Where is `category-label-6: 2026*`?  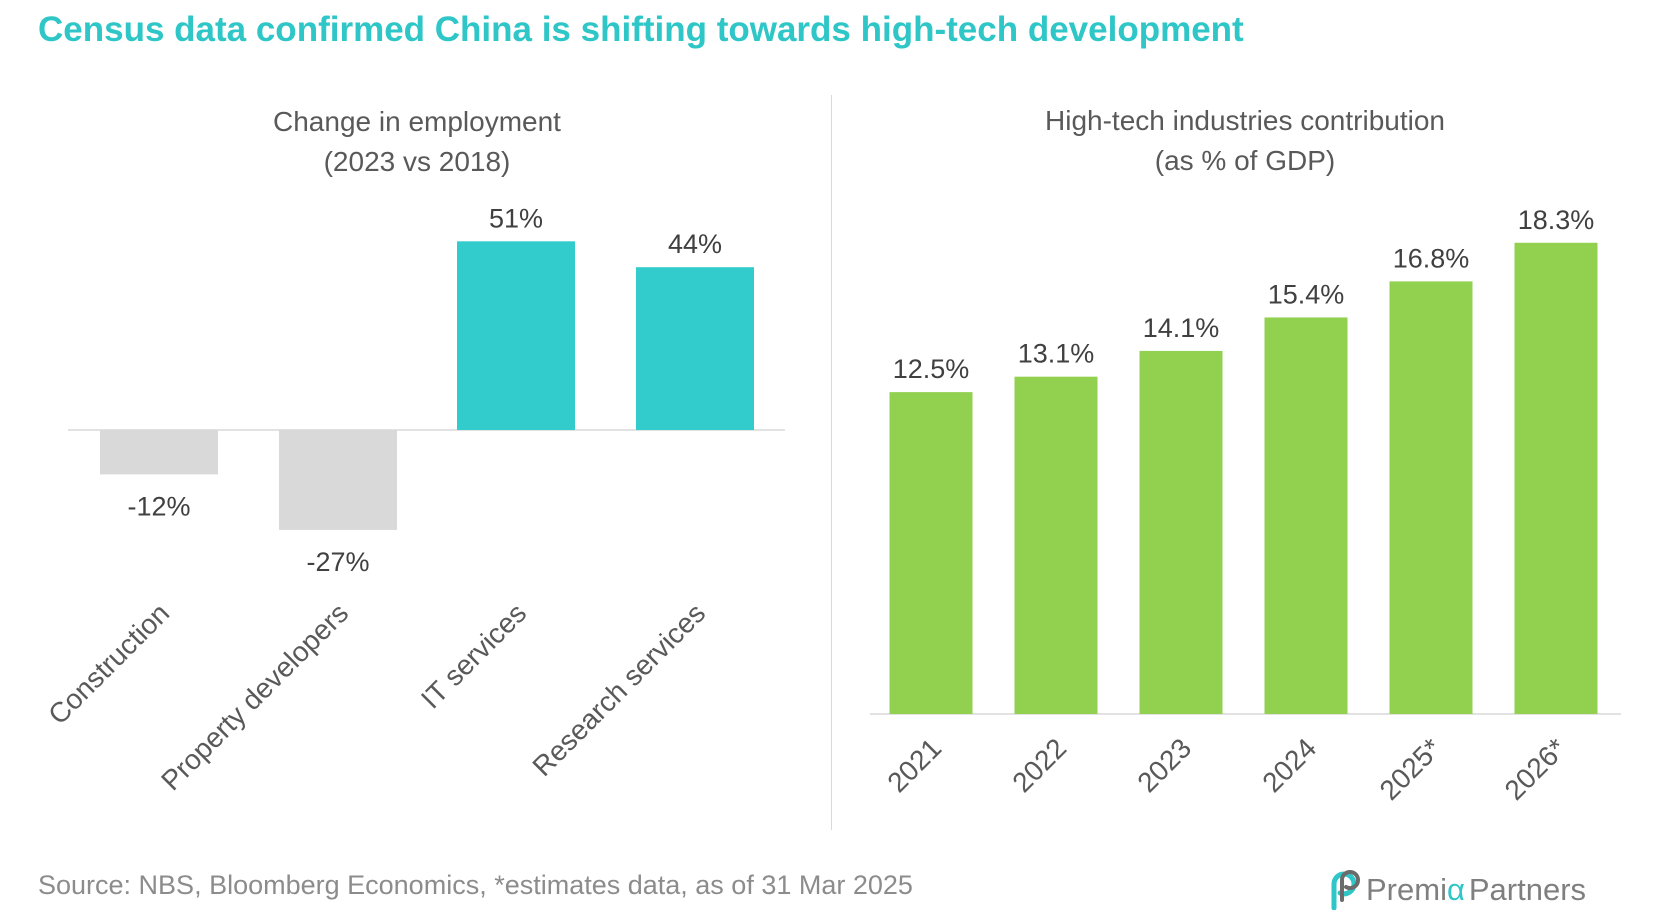
category-label-6: 2026* is located at coordinates (1536, 769).